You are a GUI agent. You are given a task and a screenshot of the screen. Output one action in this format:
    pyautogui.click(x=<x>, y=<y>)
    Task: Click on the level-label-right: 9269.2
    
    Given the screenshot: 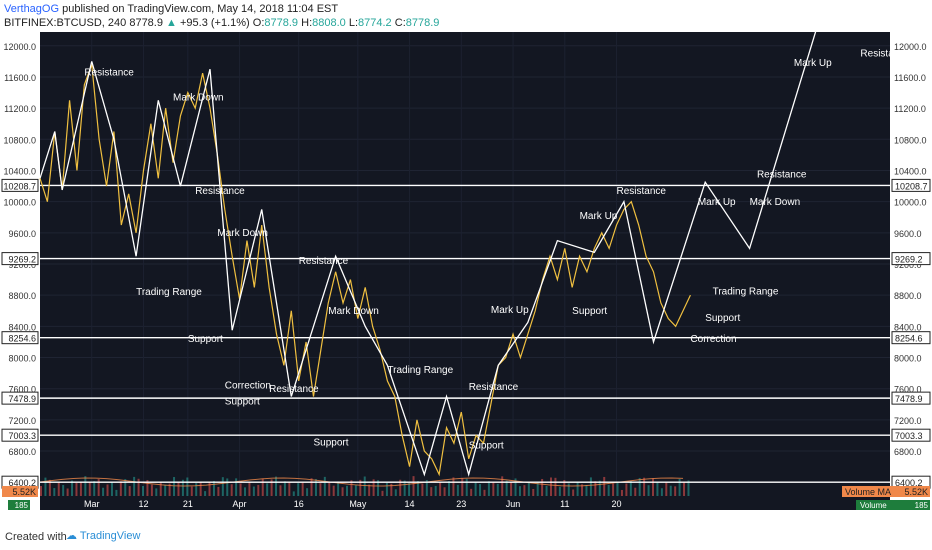 What is the action you would take?
    pyautogui.click(x=909, y=260)
    